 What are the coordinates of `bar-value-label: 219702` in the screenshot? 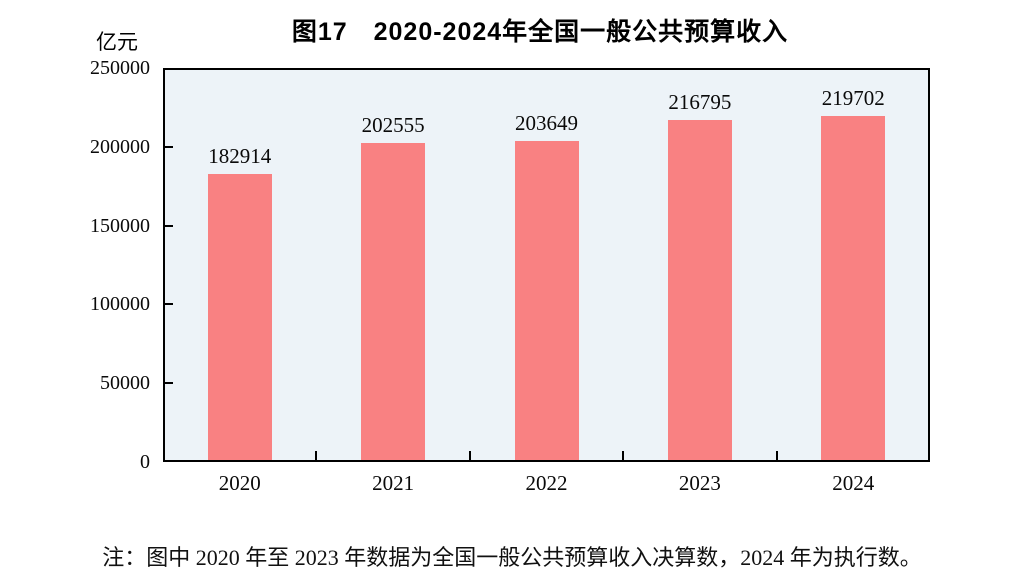 It's located at (853, 97).